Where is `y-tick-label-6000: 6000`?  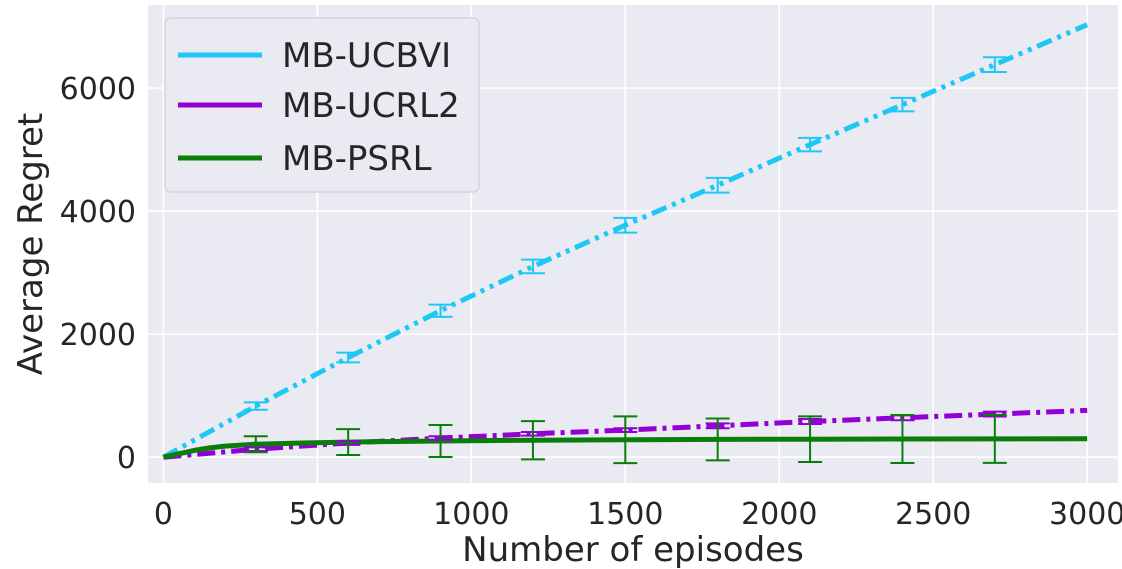
y-tick-label-6000: 6000 is located at coordinates (98, 89).